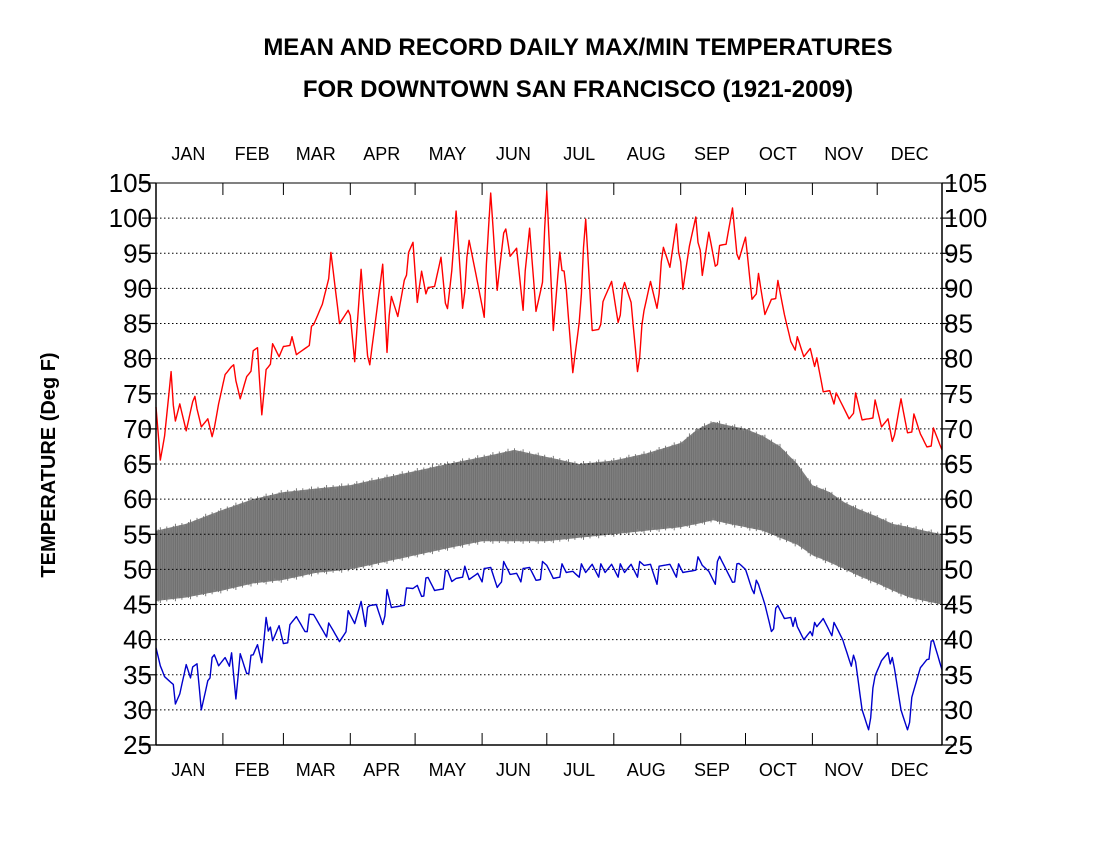  I want to click on month-label-bottom-feb: FEB, so click(252, 770).